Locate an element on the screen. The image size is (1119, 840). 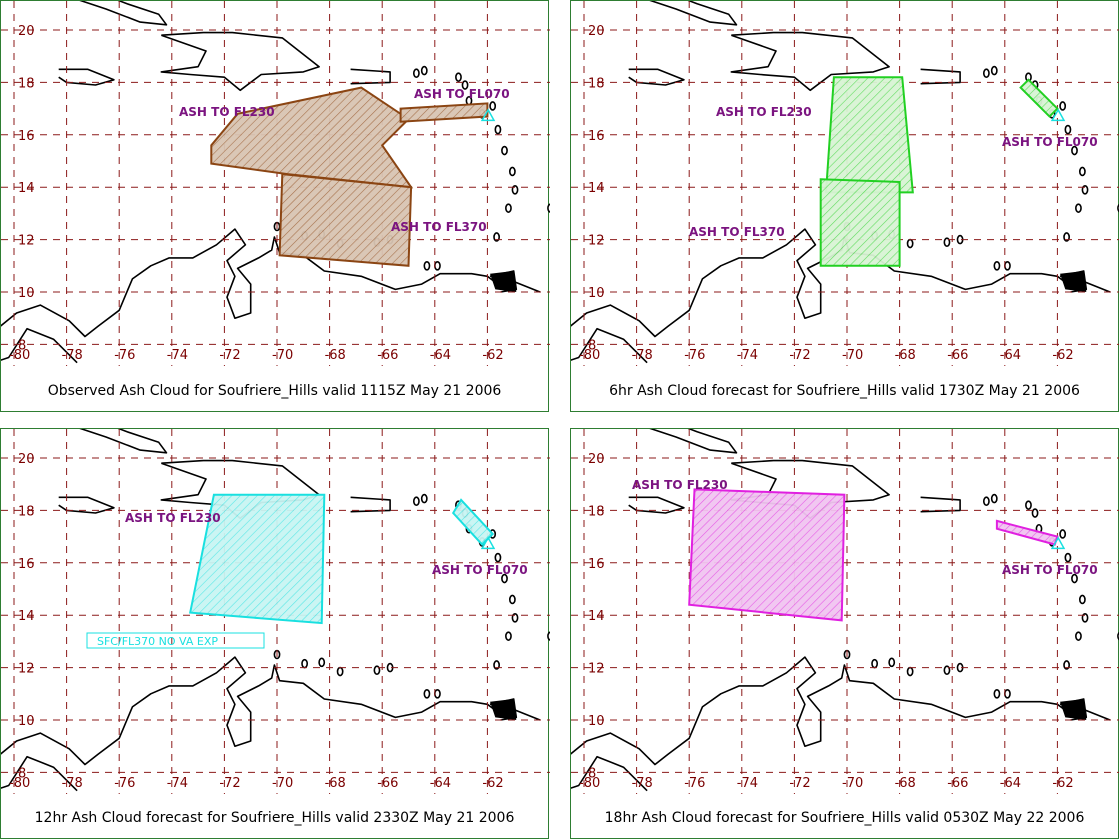
lat-tick-label: 14 is located at coordinates (26, 616).